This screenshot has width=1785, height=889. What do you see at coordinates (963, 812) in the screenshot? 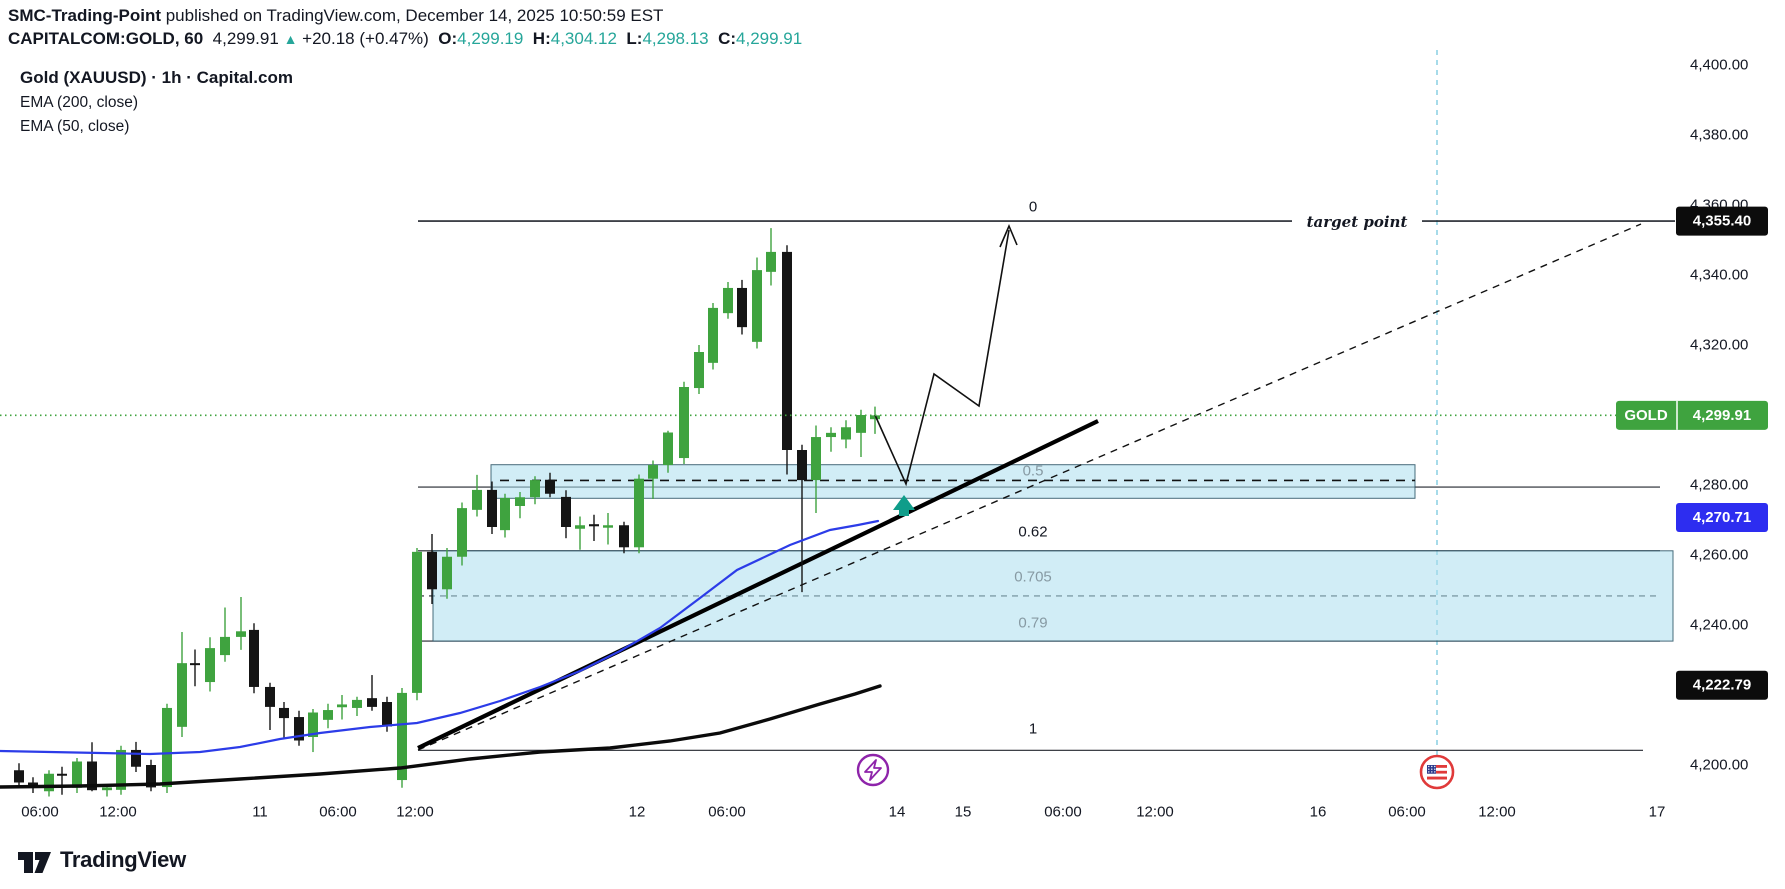
I see `time-axis-label: 15` at bounding box center [963, 812].